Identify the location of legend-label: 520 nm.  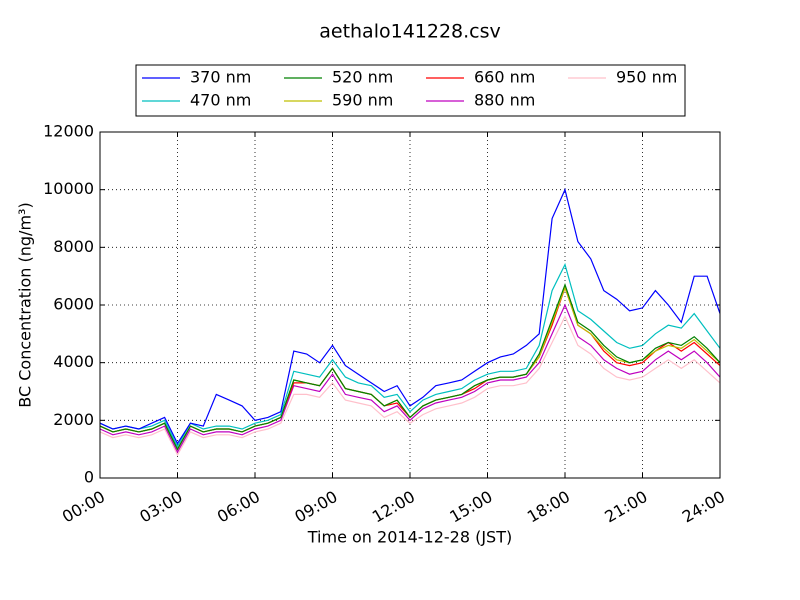
(362, 77).